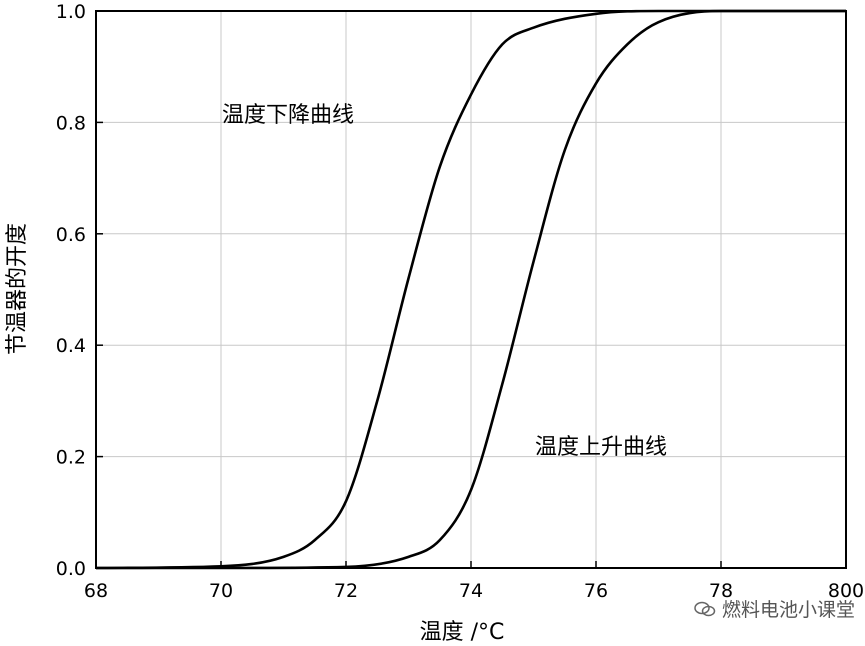 The width and height of the screenshot is (865, 646). I want to click on y-tick-label-1: 0.2, so click(71, 458).